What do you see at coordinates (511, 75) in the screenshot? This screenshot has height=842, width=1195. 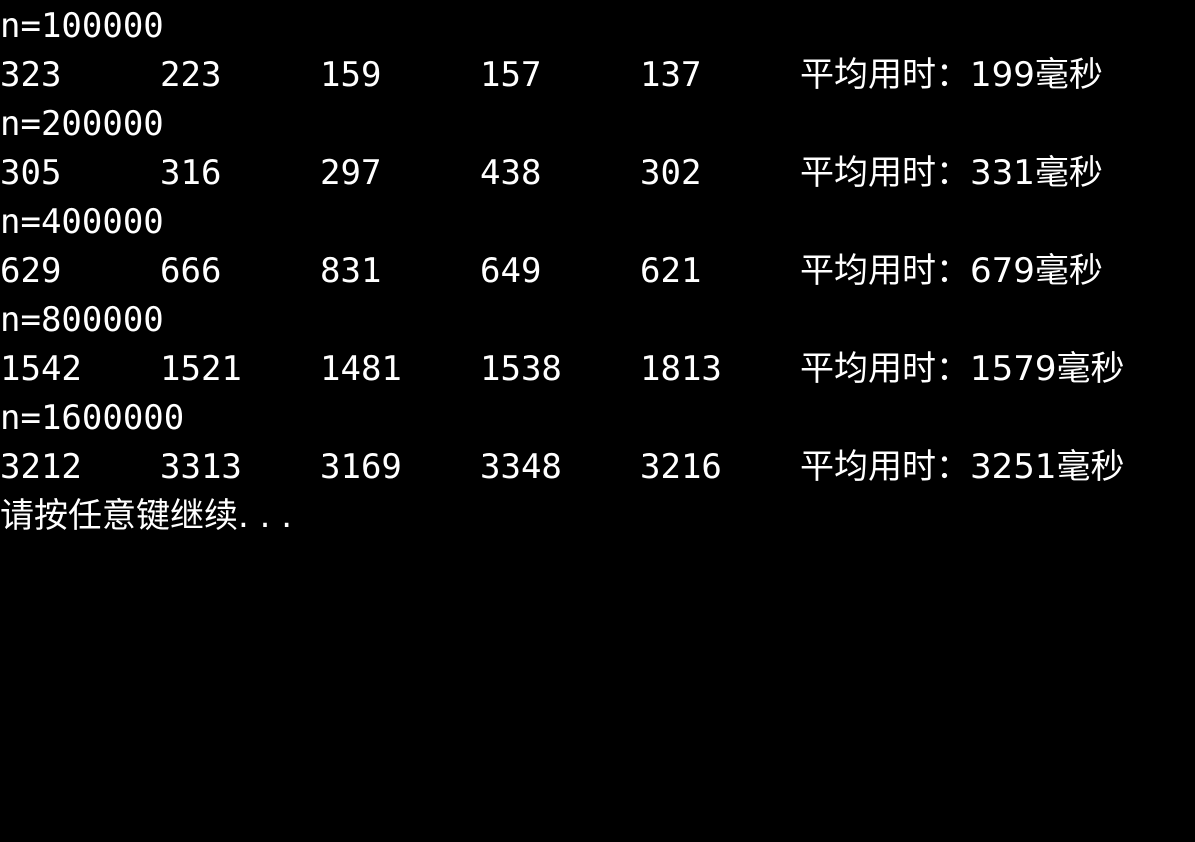 I see `timing-value: 157` at bounding box center [511, 75].